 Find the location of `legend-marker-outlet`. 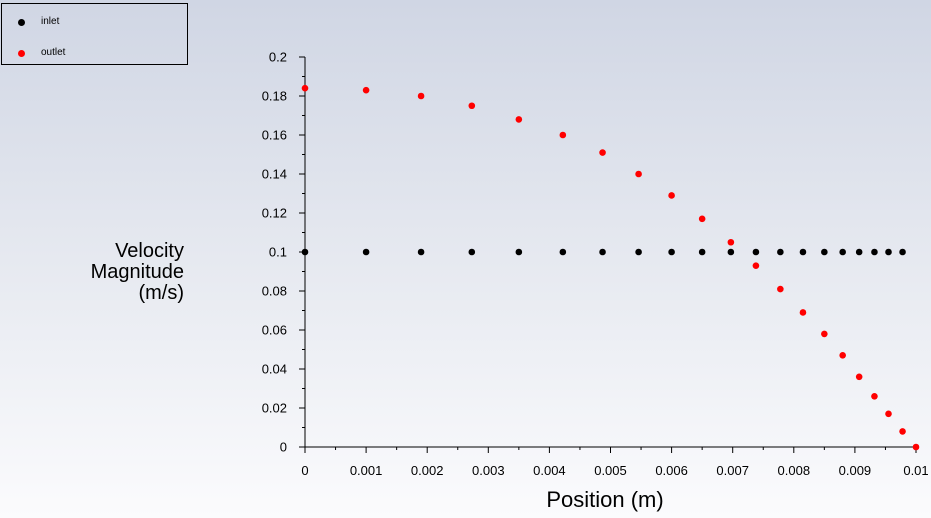

legend-marker-outlet is located at coordinates (21, 53).